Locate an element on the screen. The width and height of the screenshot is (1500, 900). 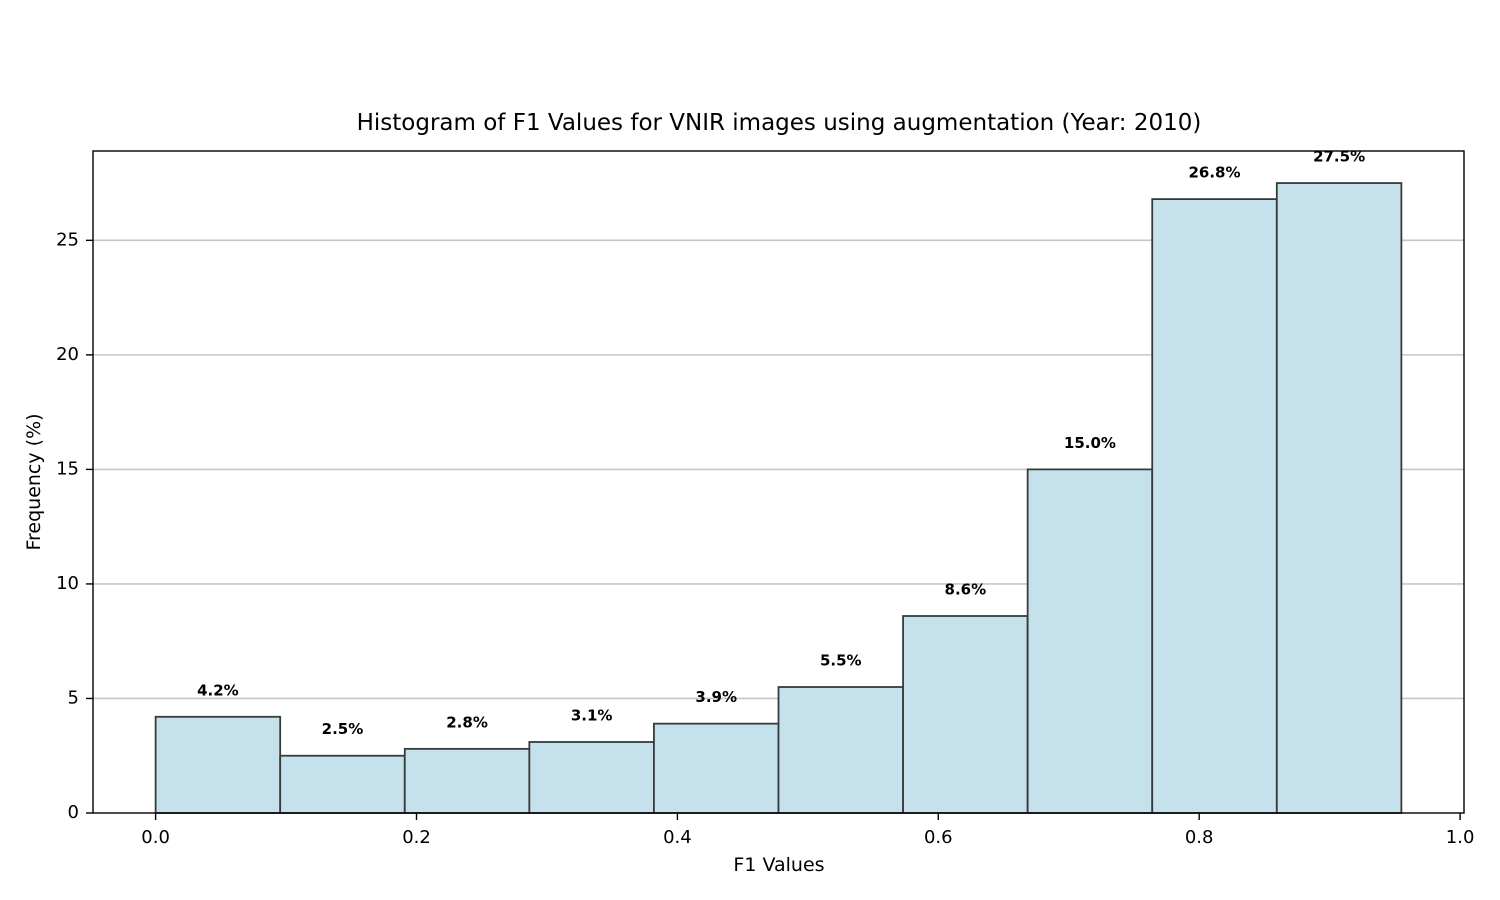
y-axis-label: Frequency (%) is located at coordinates (34, 481).